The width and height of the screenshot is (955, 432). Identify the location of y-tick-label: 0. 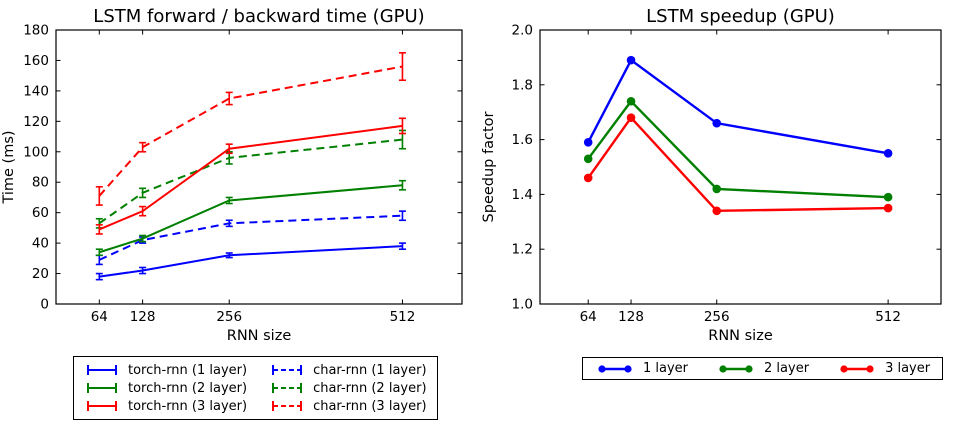
(44, 305).